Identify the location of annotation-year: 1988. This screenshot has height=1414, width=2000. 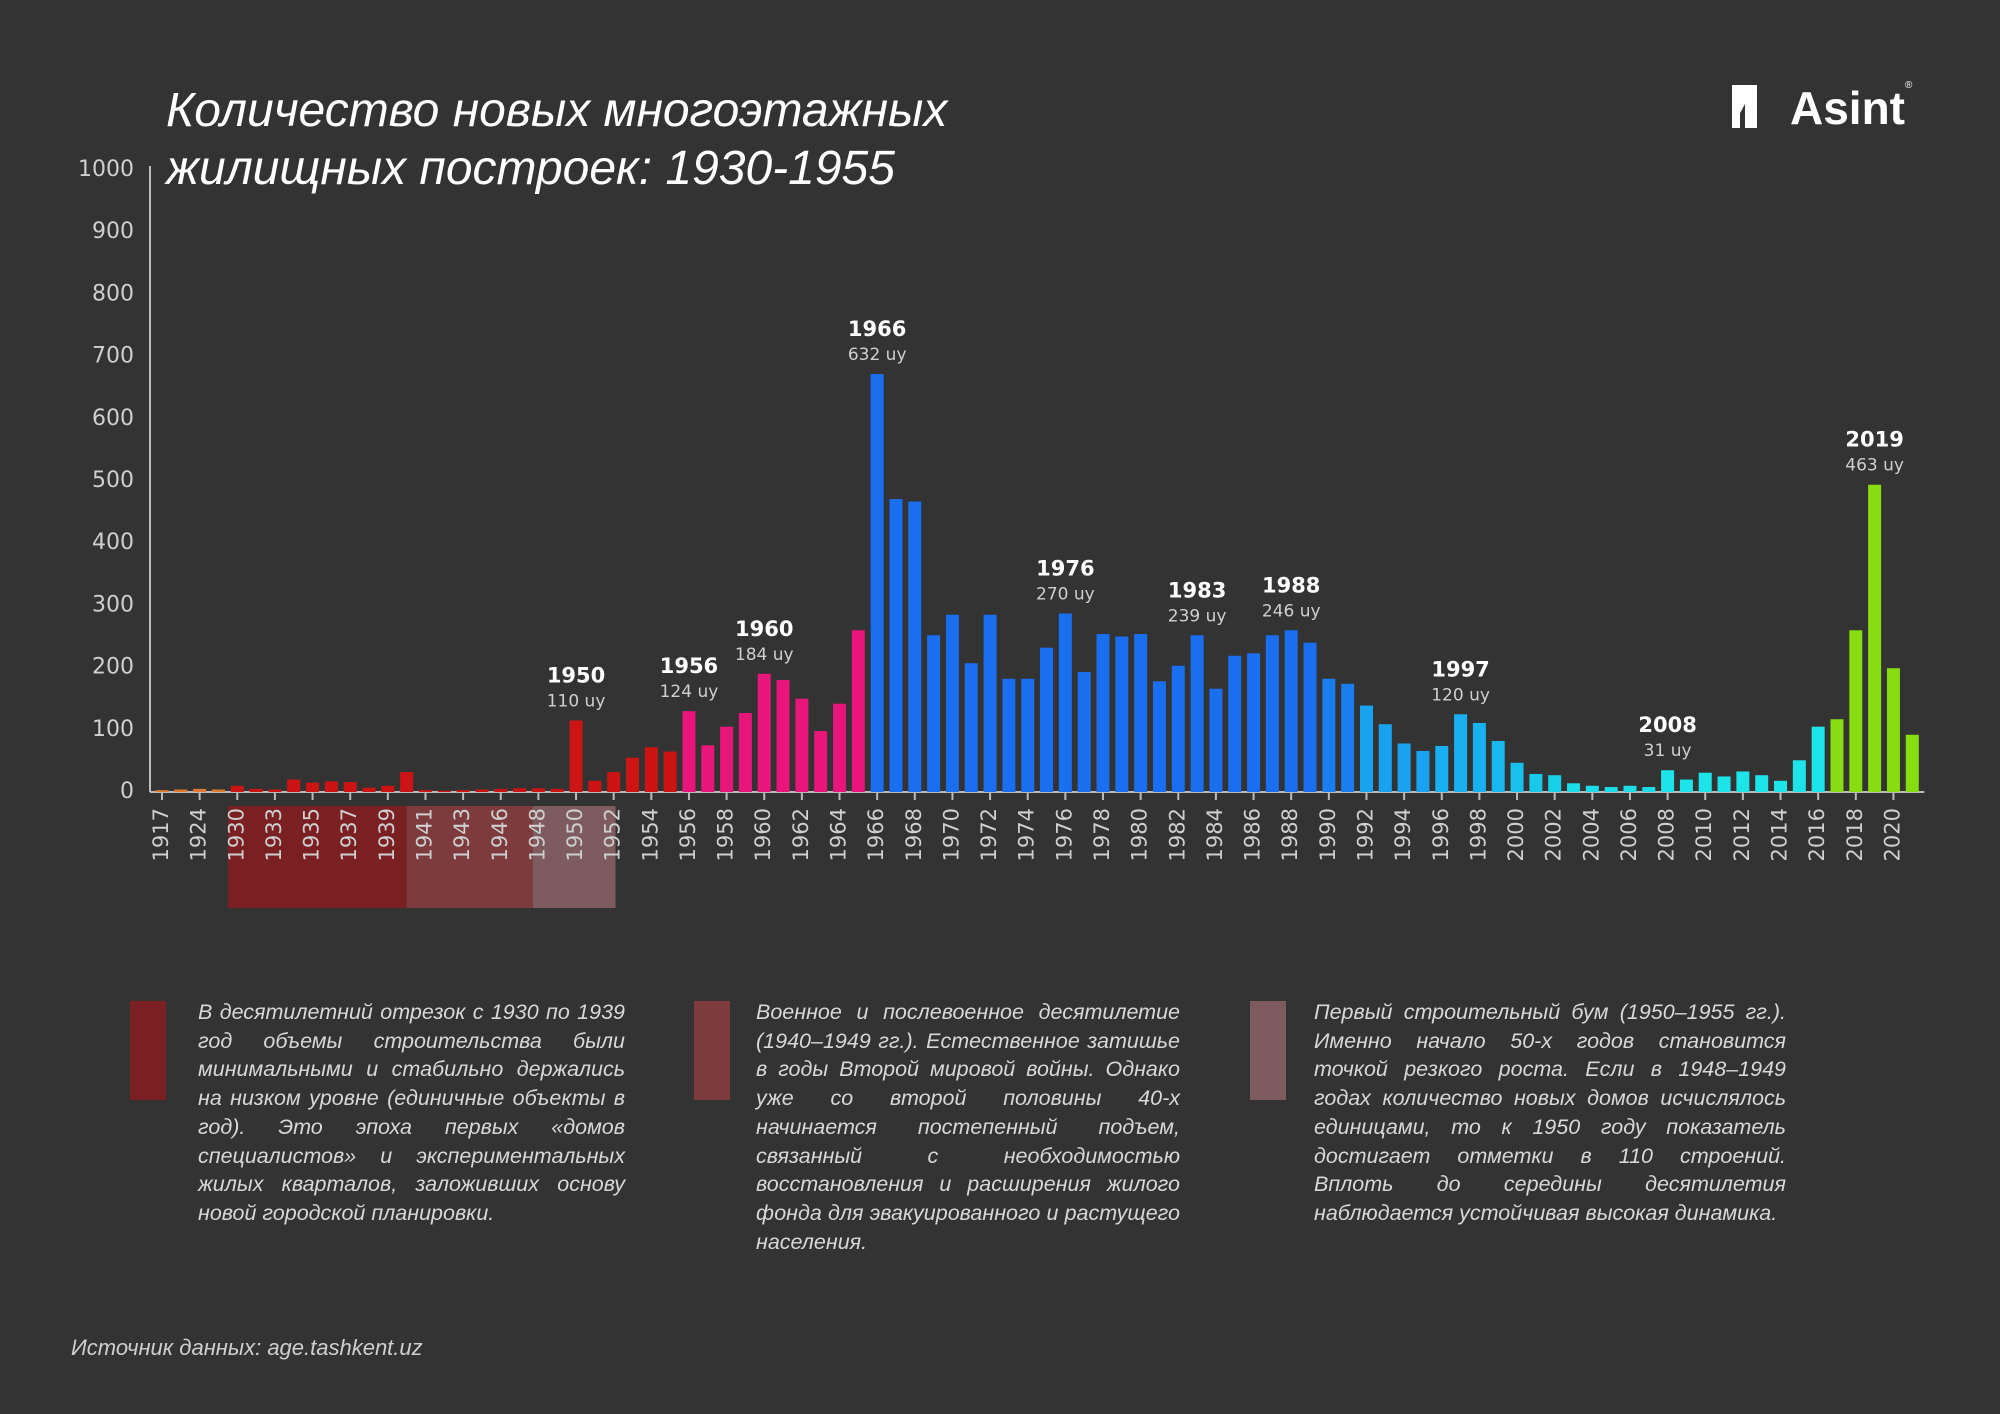
(1291, 585).